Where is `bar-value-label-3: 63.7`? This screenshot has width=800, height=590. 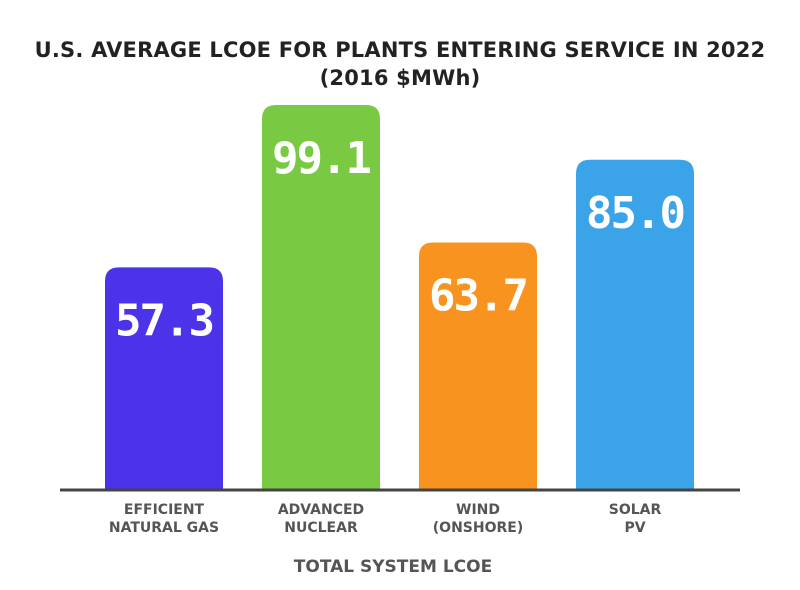
bar-value-label-3: 63.7 is located at coordinates (478, 296).